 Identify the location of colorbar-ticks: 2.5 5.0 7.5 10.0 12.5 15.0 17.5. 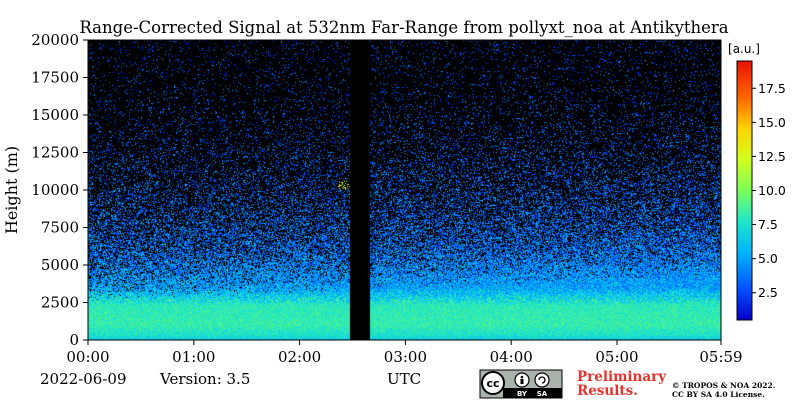
(769, 190).